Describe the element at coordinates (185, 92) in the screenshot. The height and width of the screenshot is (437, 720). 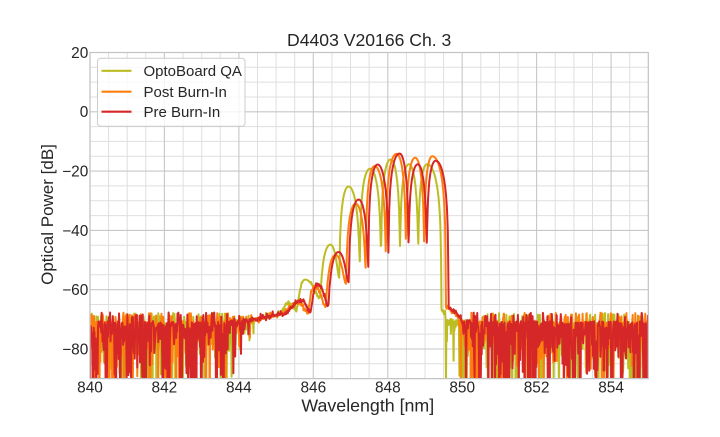
I see `svg-text: Post Burn-In` at that location.